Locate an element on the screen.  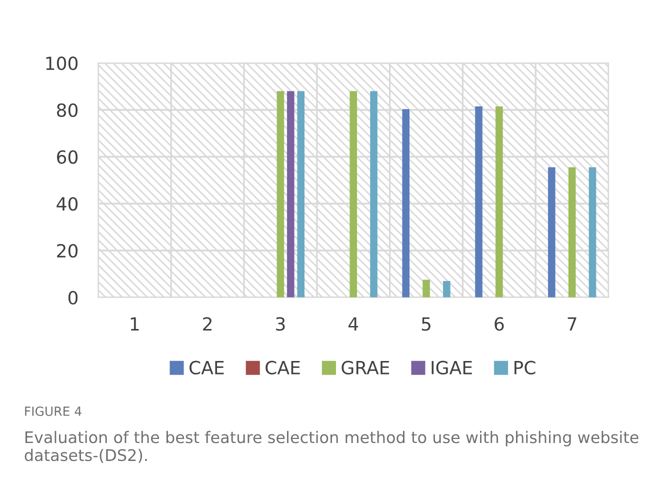
x-tick-label: 5 is located at coordinates (426, 324).